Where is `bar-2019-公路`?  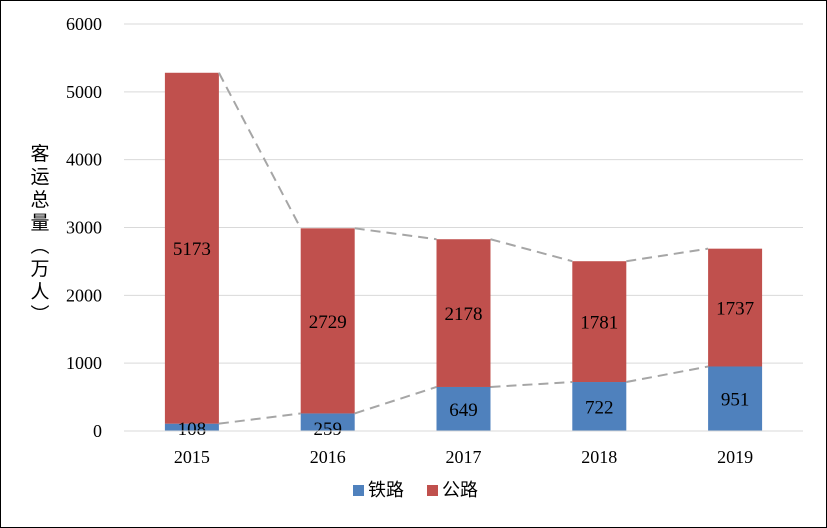
bar-2019-公路 is located at coordinates (735, 307).